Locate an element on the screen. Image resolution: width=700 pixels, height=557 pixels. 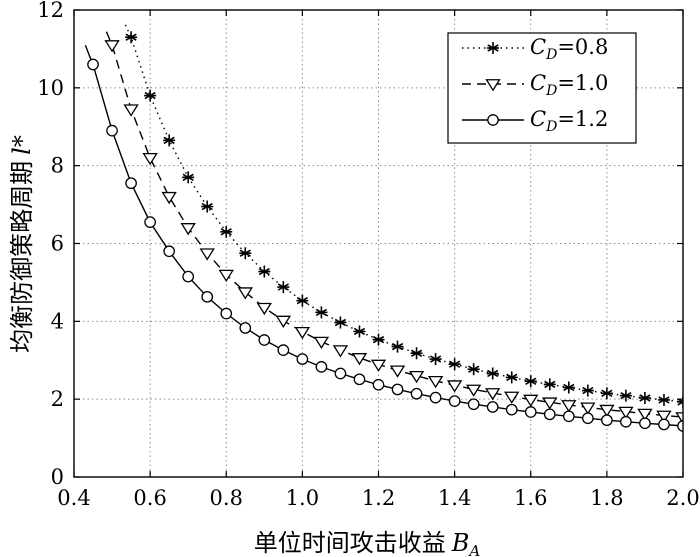
legend-3-var: C is located at coordinates (538, 119).